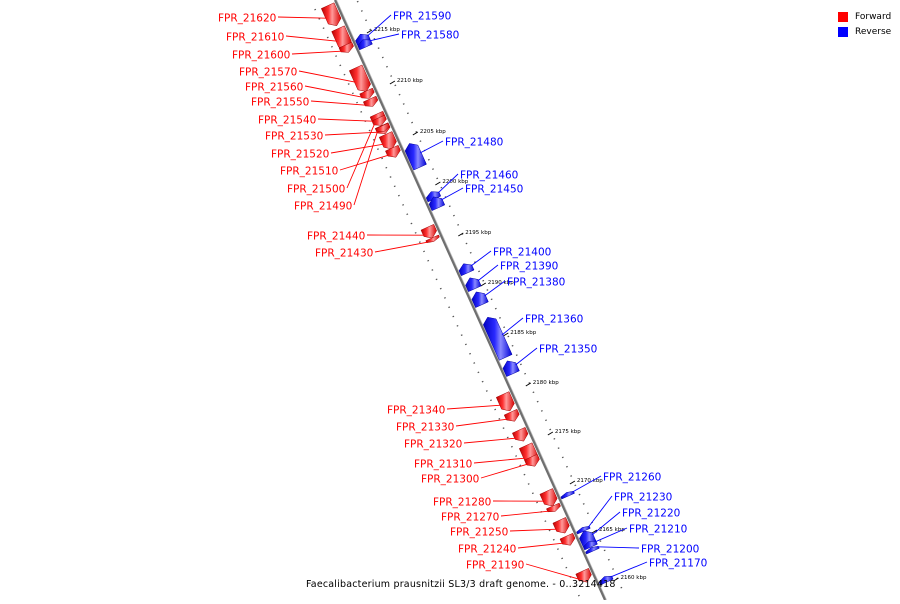 The image size is (900, 604). Describe the element at coordinates (651, 514) in the screenshot. I see `gene-label: FPR_21220` at that location.